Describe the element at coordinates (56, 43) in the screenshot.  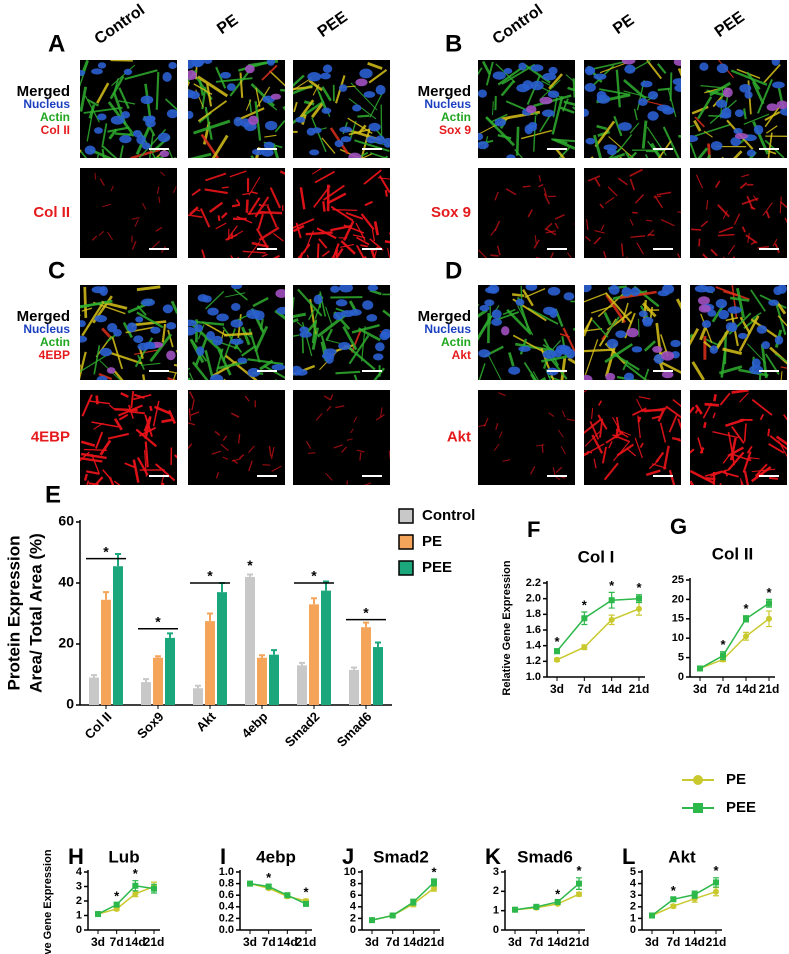
I see `panel-letter: A` at that location.